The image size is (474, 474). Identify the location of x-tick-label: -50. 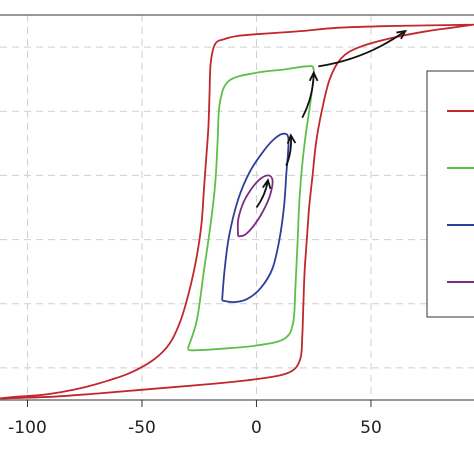
(142, 428).